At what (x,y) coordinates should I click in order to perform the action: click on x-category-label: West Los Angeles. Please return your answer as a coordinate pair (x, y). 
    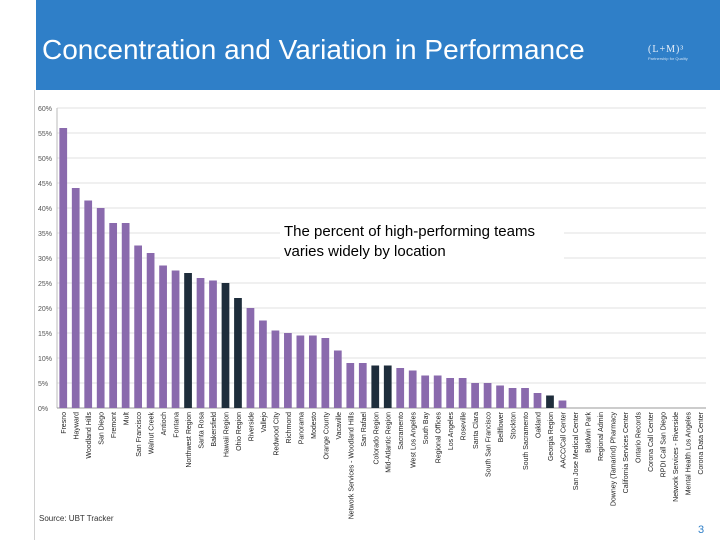
    Looking at the image, I should click on (414, 440).